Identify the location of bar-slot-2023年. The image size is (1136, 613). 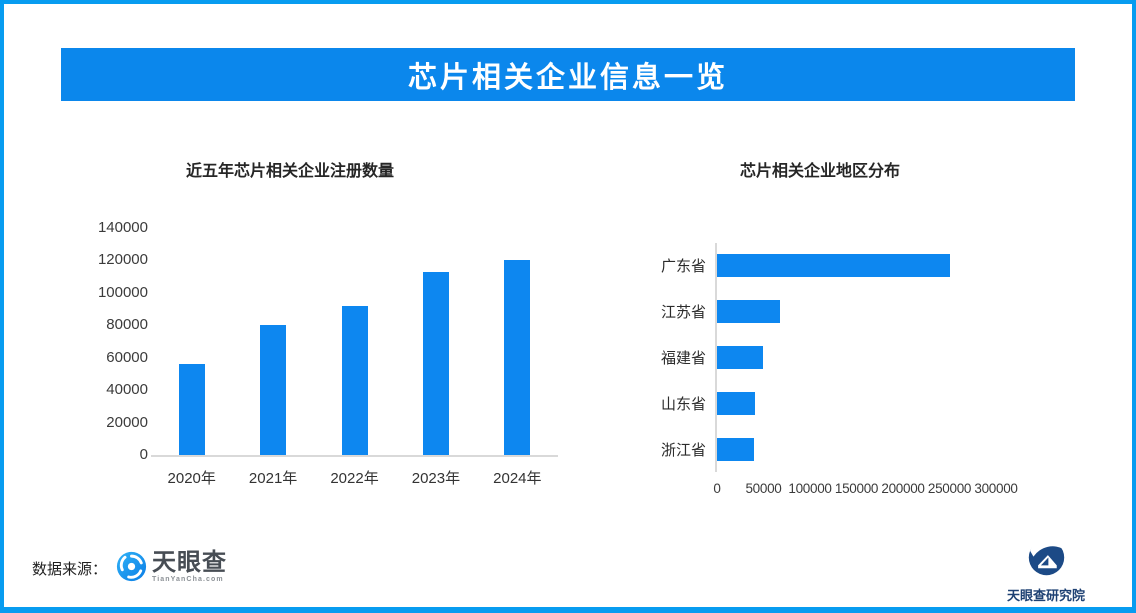
(435, 341).